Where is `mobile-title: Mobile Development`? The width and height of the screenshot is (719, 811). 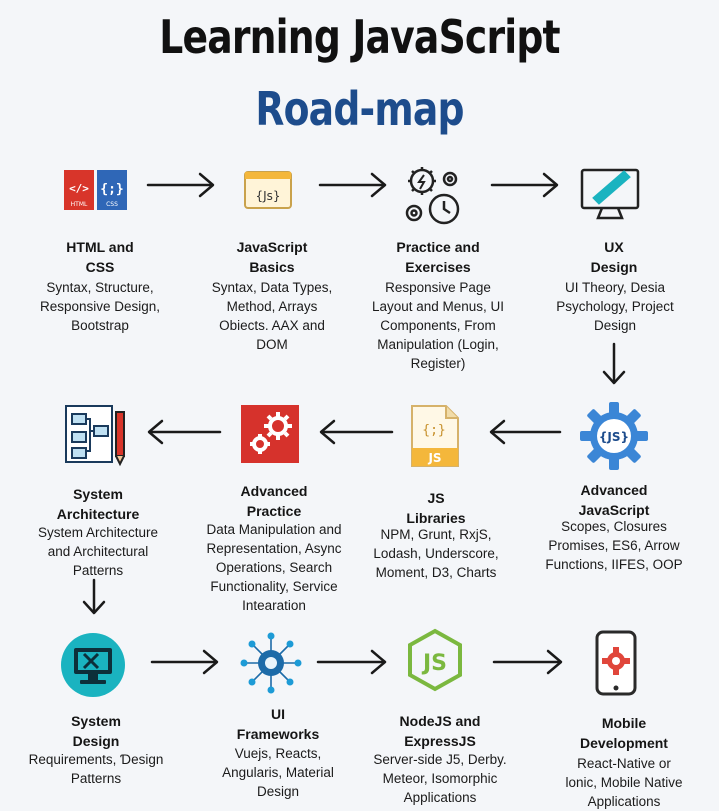 mobile-title: Mobile Development is located at coordinates (624, 733).